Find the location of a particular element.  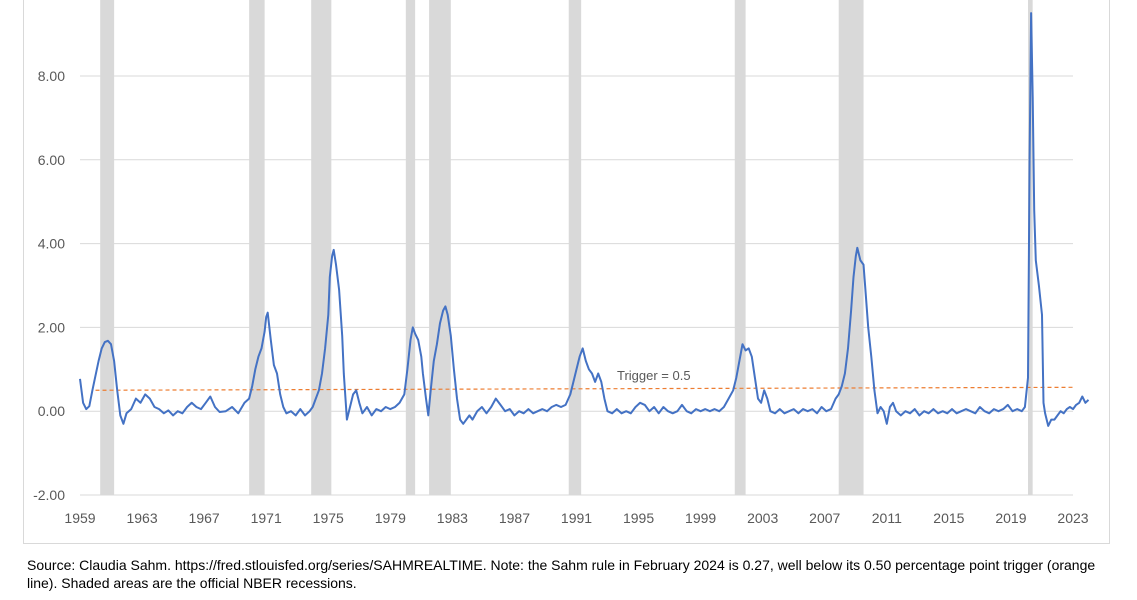

y-tick-label: 0.00 is located at coordinates (51, 411).